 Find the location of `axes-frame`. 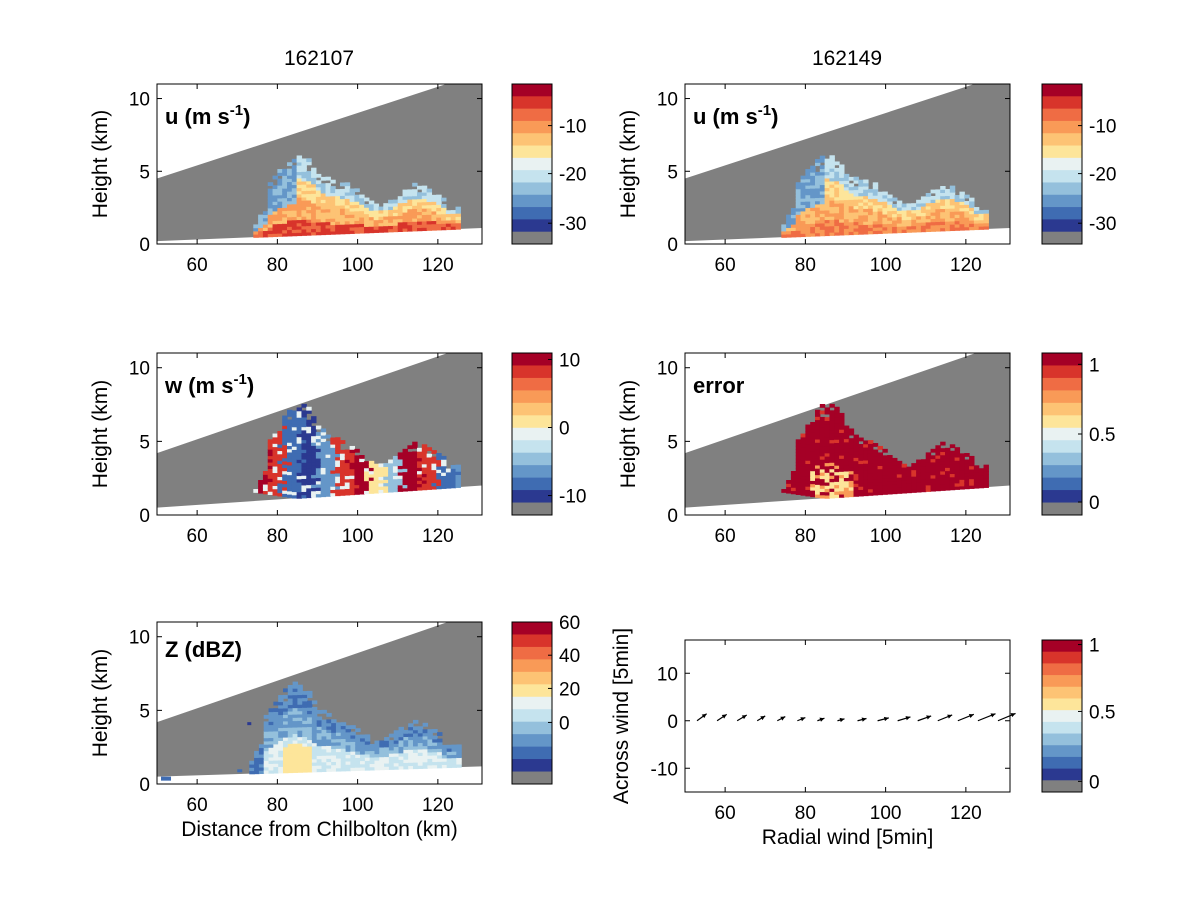

axes-frame is located at coordinates (319, 434).